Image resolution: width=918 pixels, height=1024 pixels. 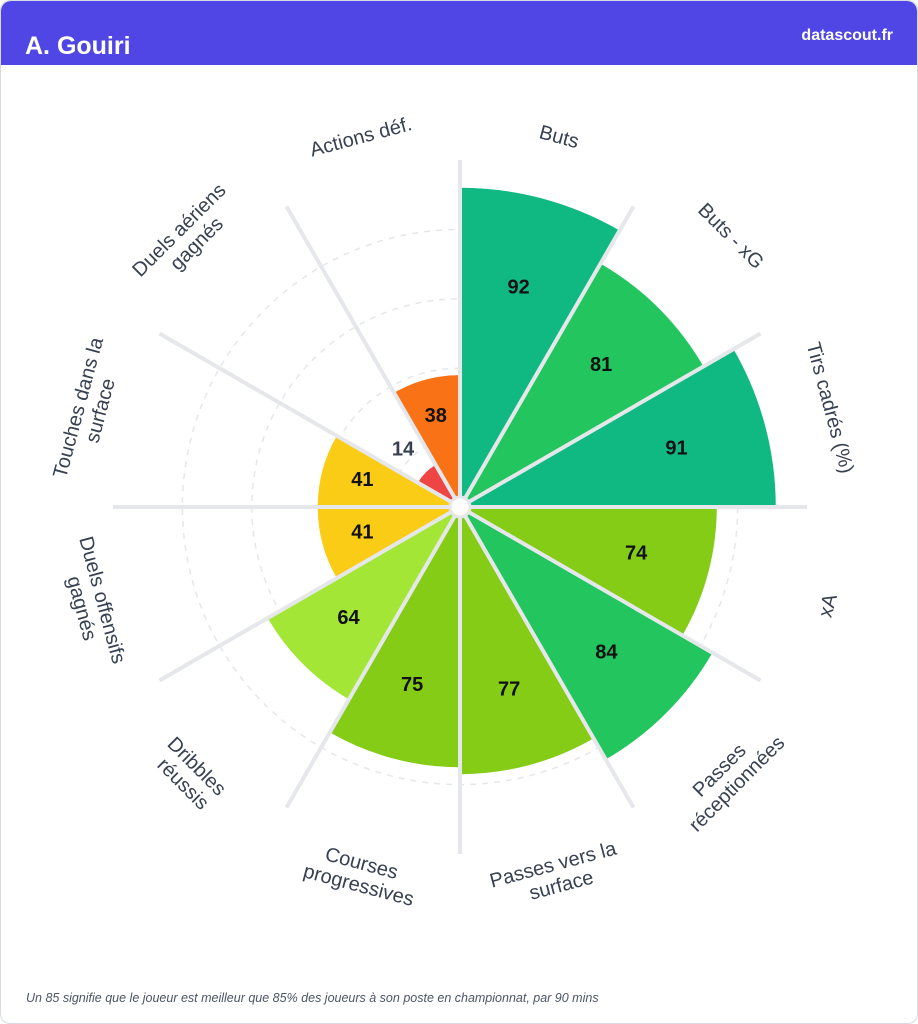 I want to click on category-label: xA, so click(x=828, y=605).